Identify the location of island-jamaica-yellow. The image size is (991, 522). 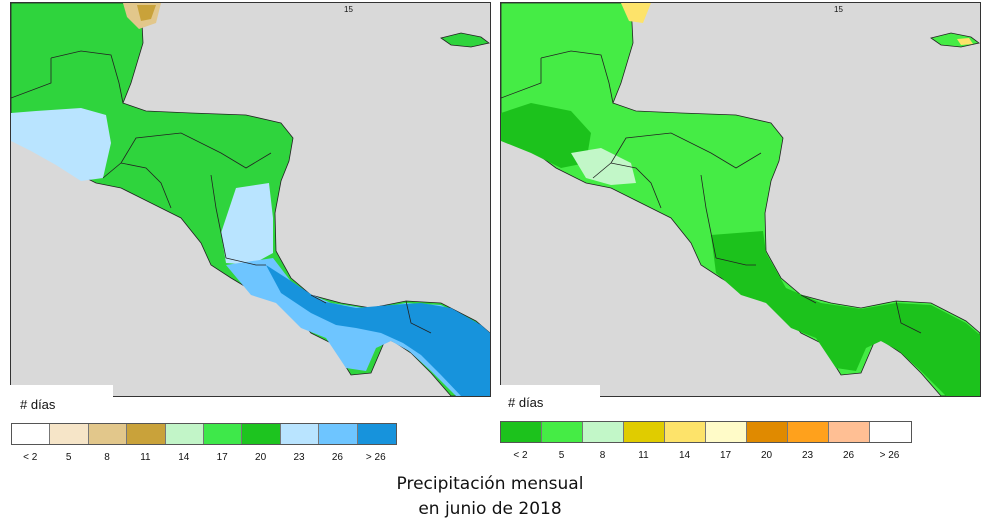
(965, 41).